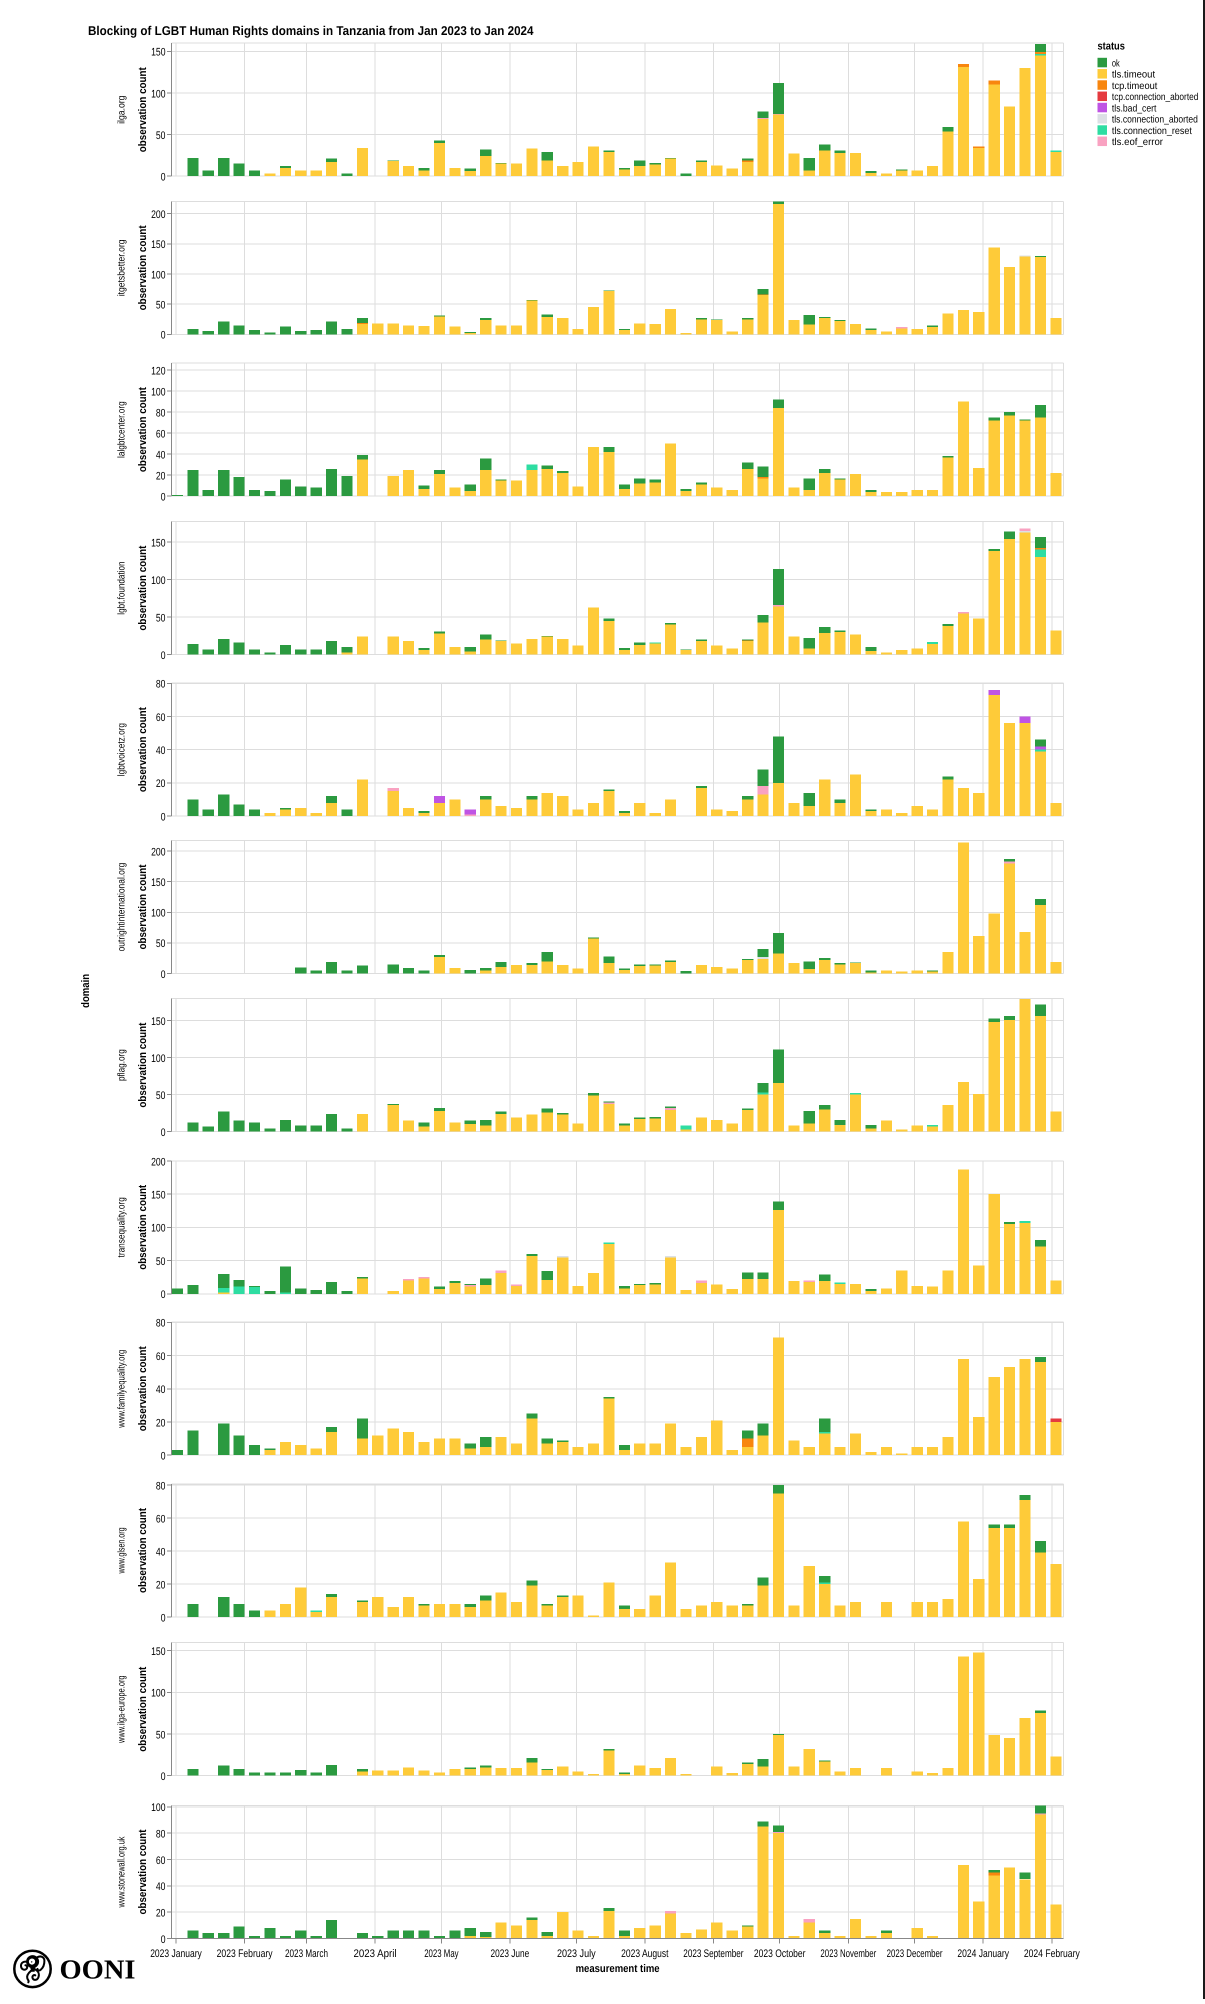  What do you see at coordinates (1155, 97) in the screenshot?
I see `svg-text: tcp.connection_aborted` at bounding box center [1155, 97].